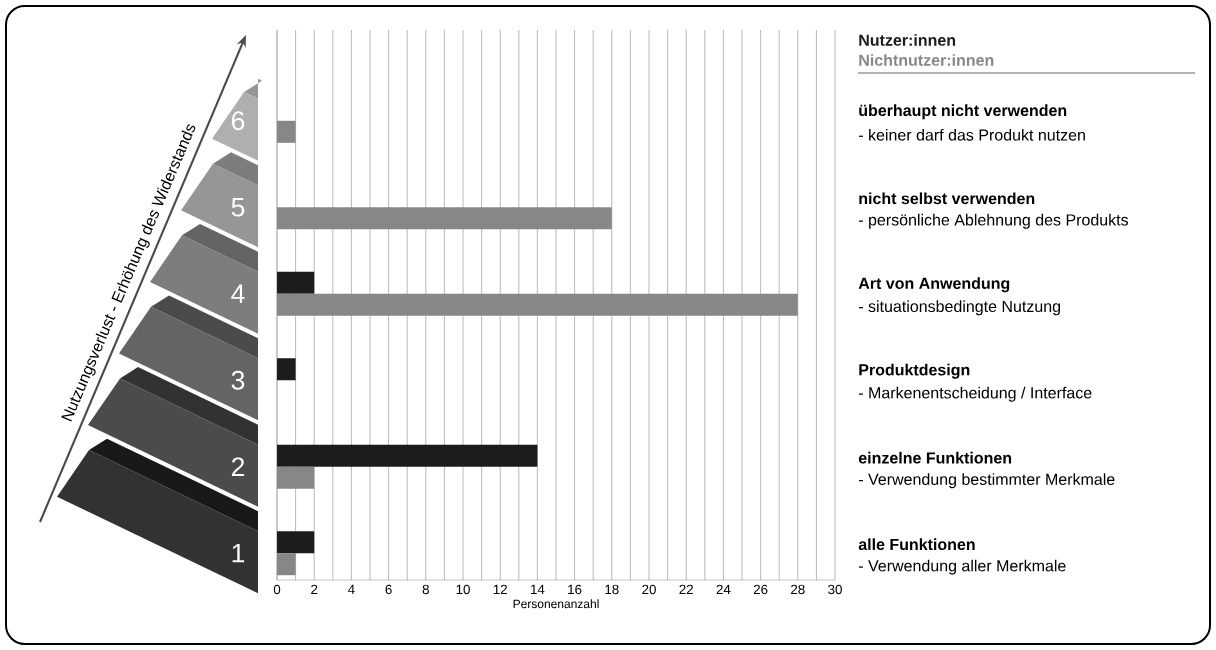  What do you see at coordinates (425, 589) in the screenshot?
I see `x-tick-label: 8` at bounding box center [425, 589].